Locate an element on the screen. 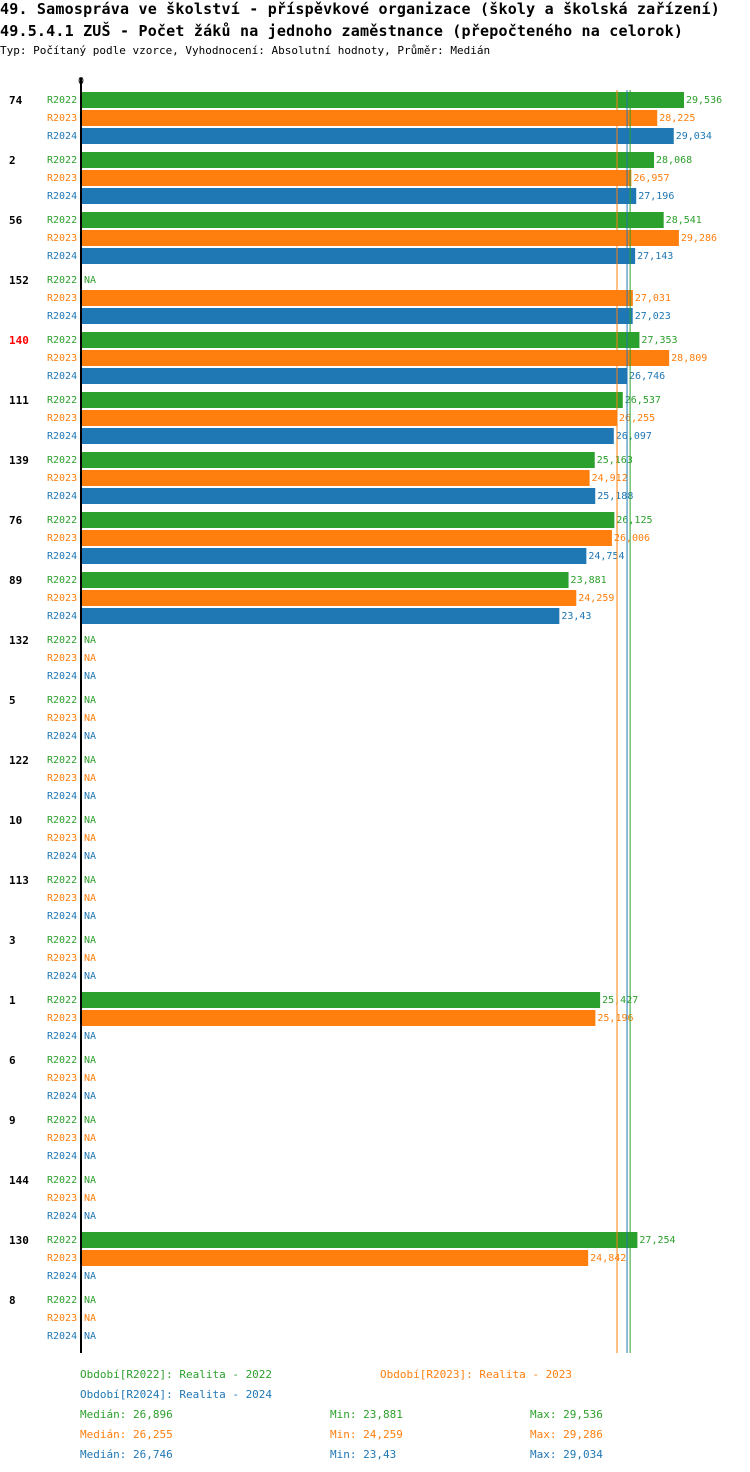  legend-period-r2022: Období[R2022]: Realita - 2022 is located at coordinates (176, 1374).